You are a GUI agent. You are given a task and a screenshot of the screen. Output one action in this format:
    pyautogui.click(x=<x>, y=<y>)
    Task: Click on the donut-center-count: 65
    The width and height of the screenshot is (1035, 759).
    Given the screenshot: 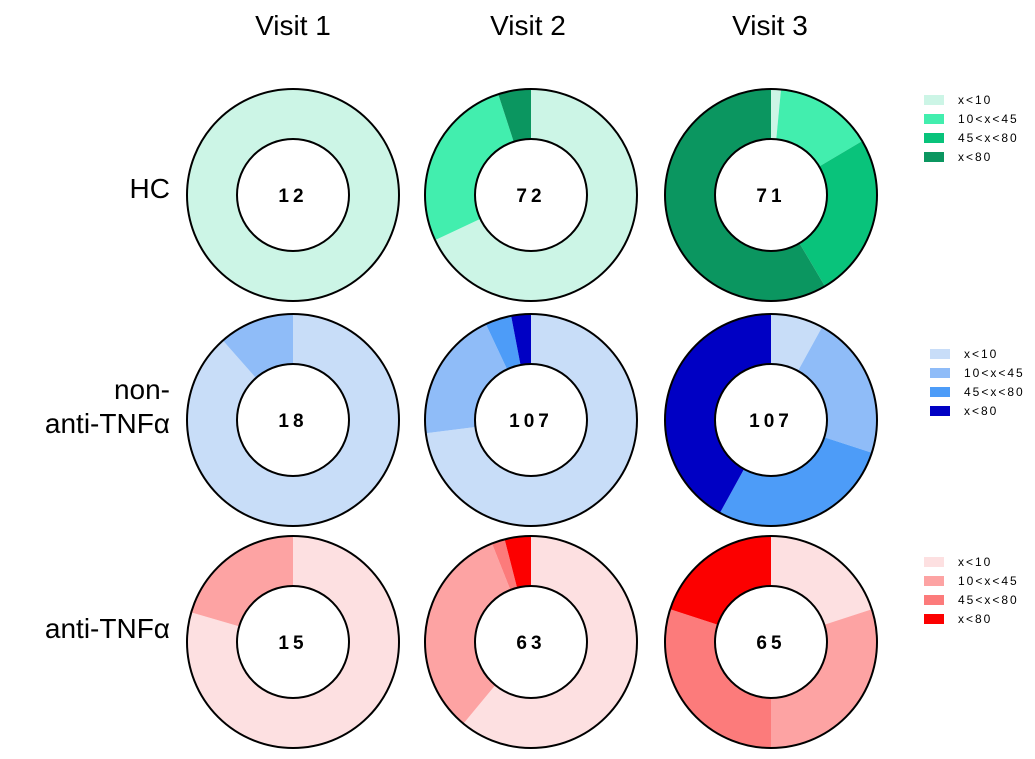 What is the action you would take?
    pyautogui.click(x=770, y=643)
    